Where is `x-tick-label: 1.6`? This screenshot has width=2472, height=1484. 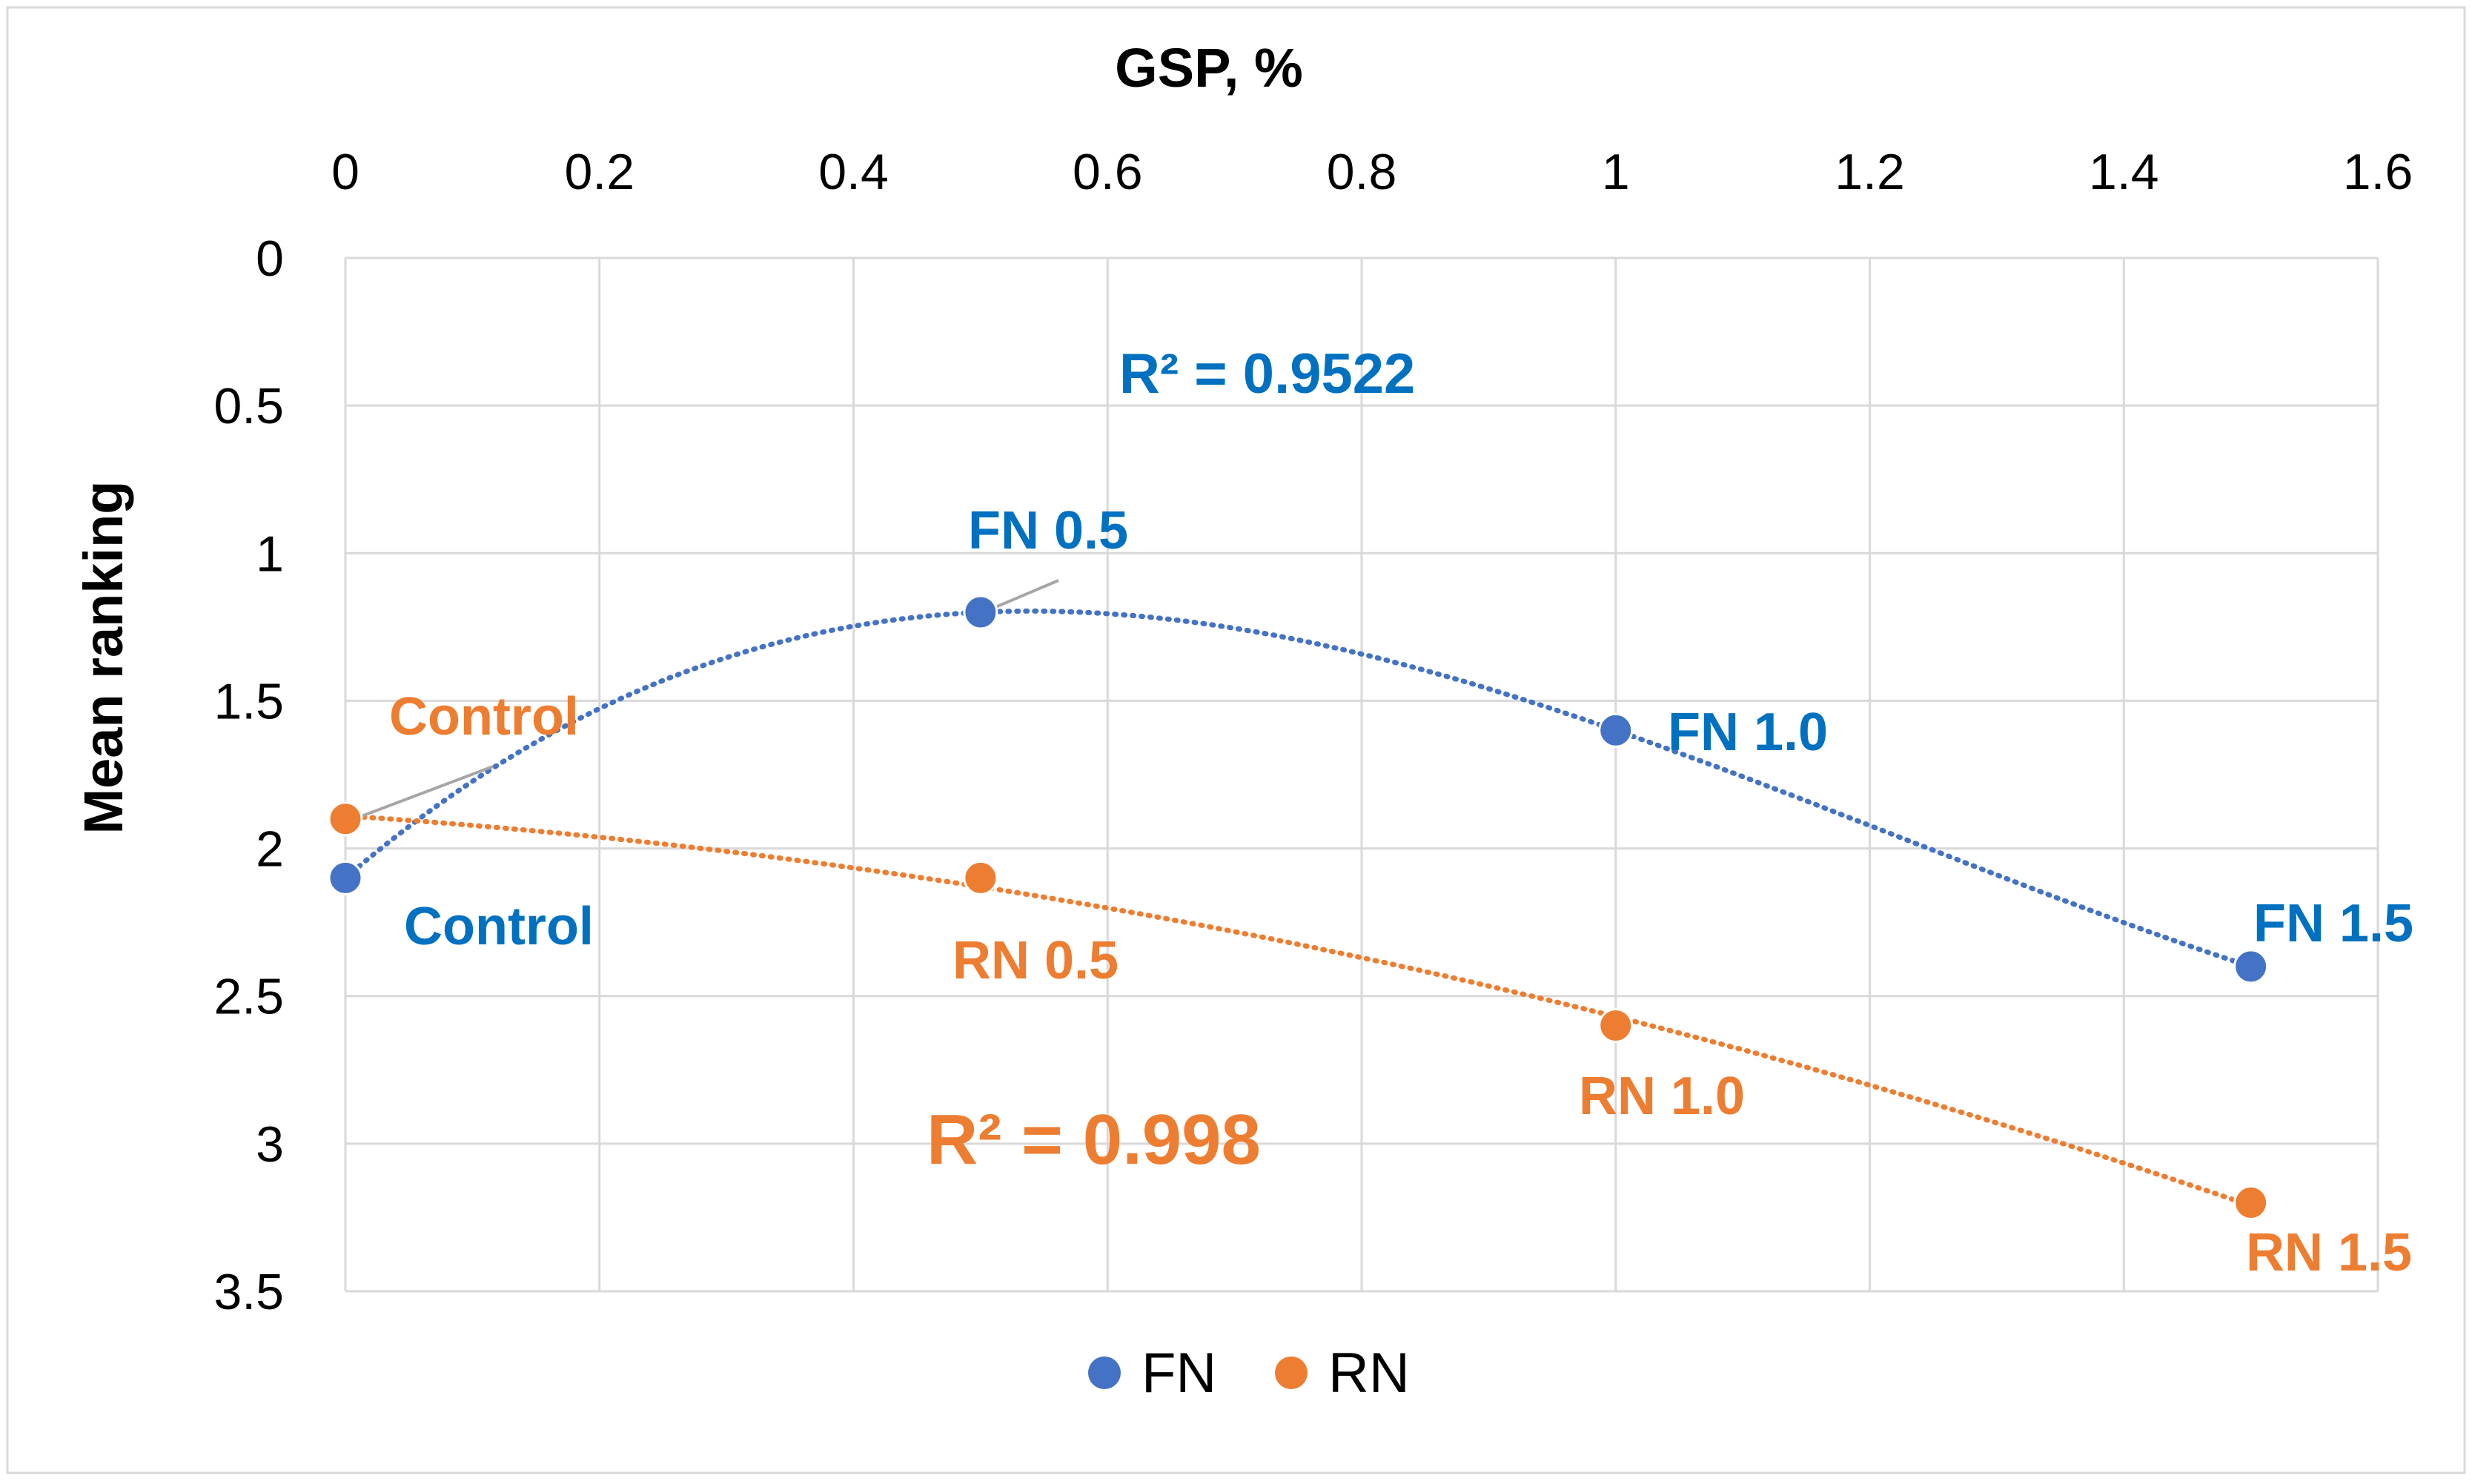
x-tick-label: 1.6 is located at coordinates (2378, 172).